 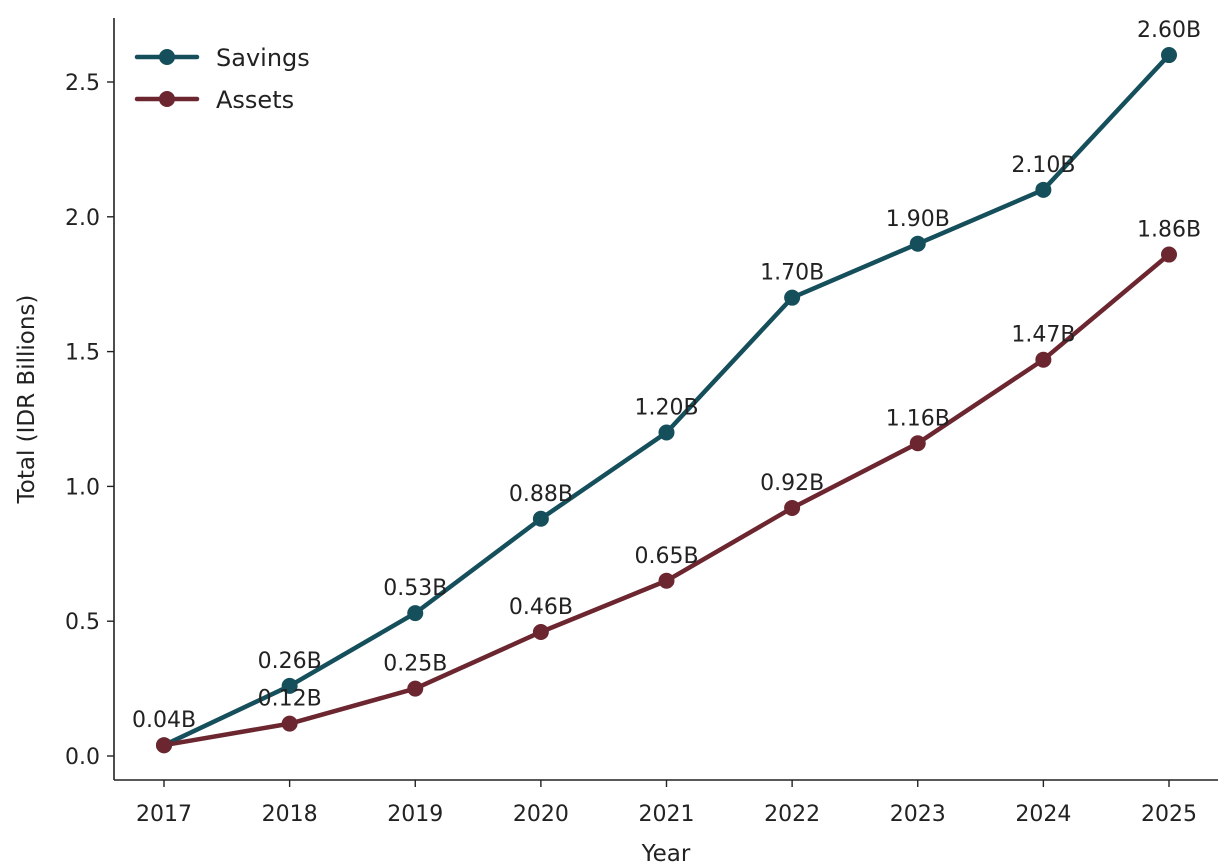 I want to click on data-label-savings: 0.04B, so click(x=164, y=720).